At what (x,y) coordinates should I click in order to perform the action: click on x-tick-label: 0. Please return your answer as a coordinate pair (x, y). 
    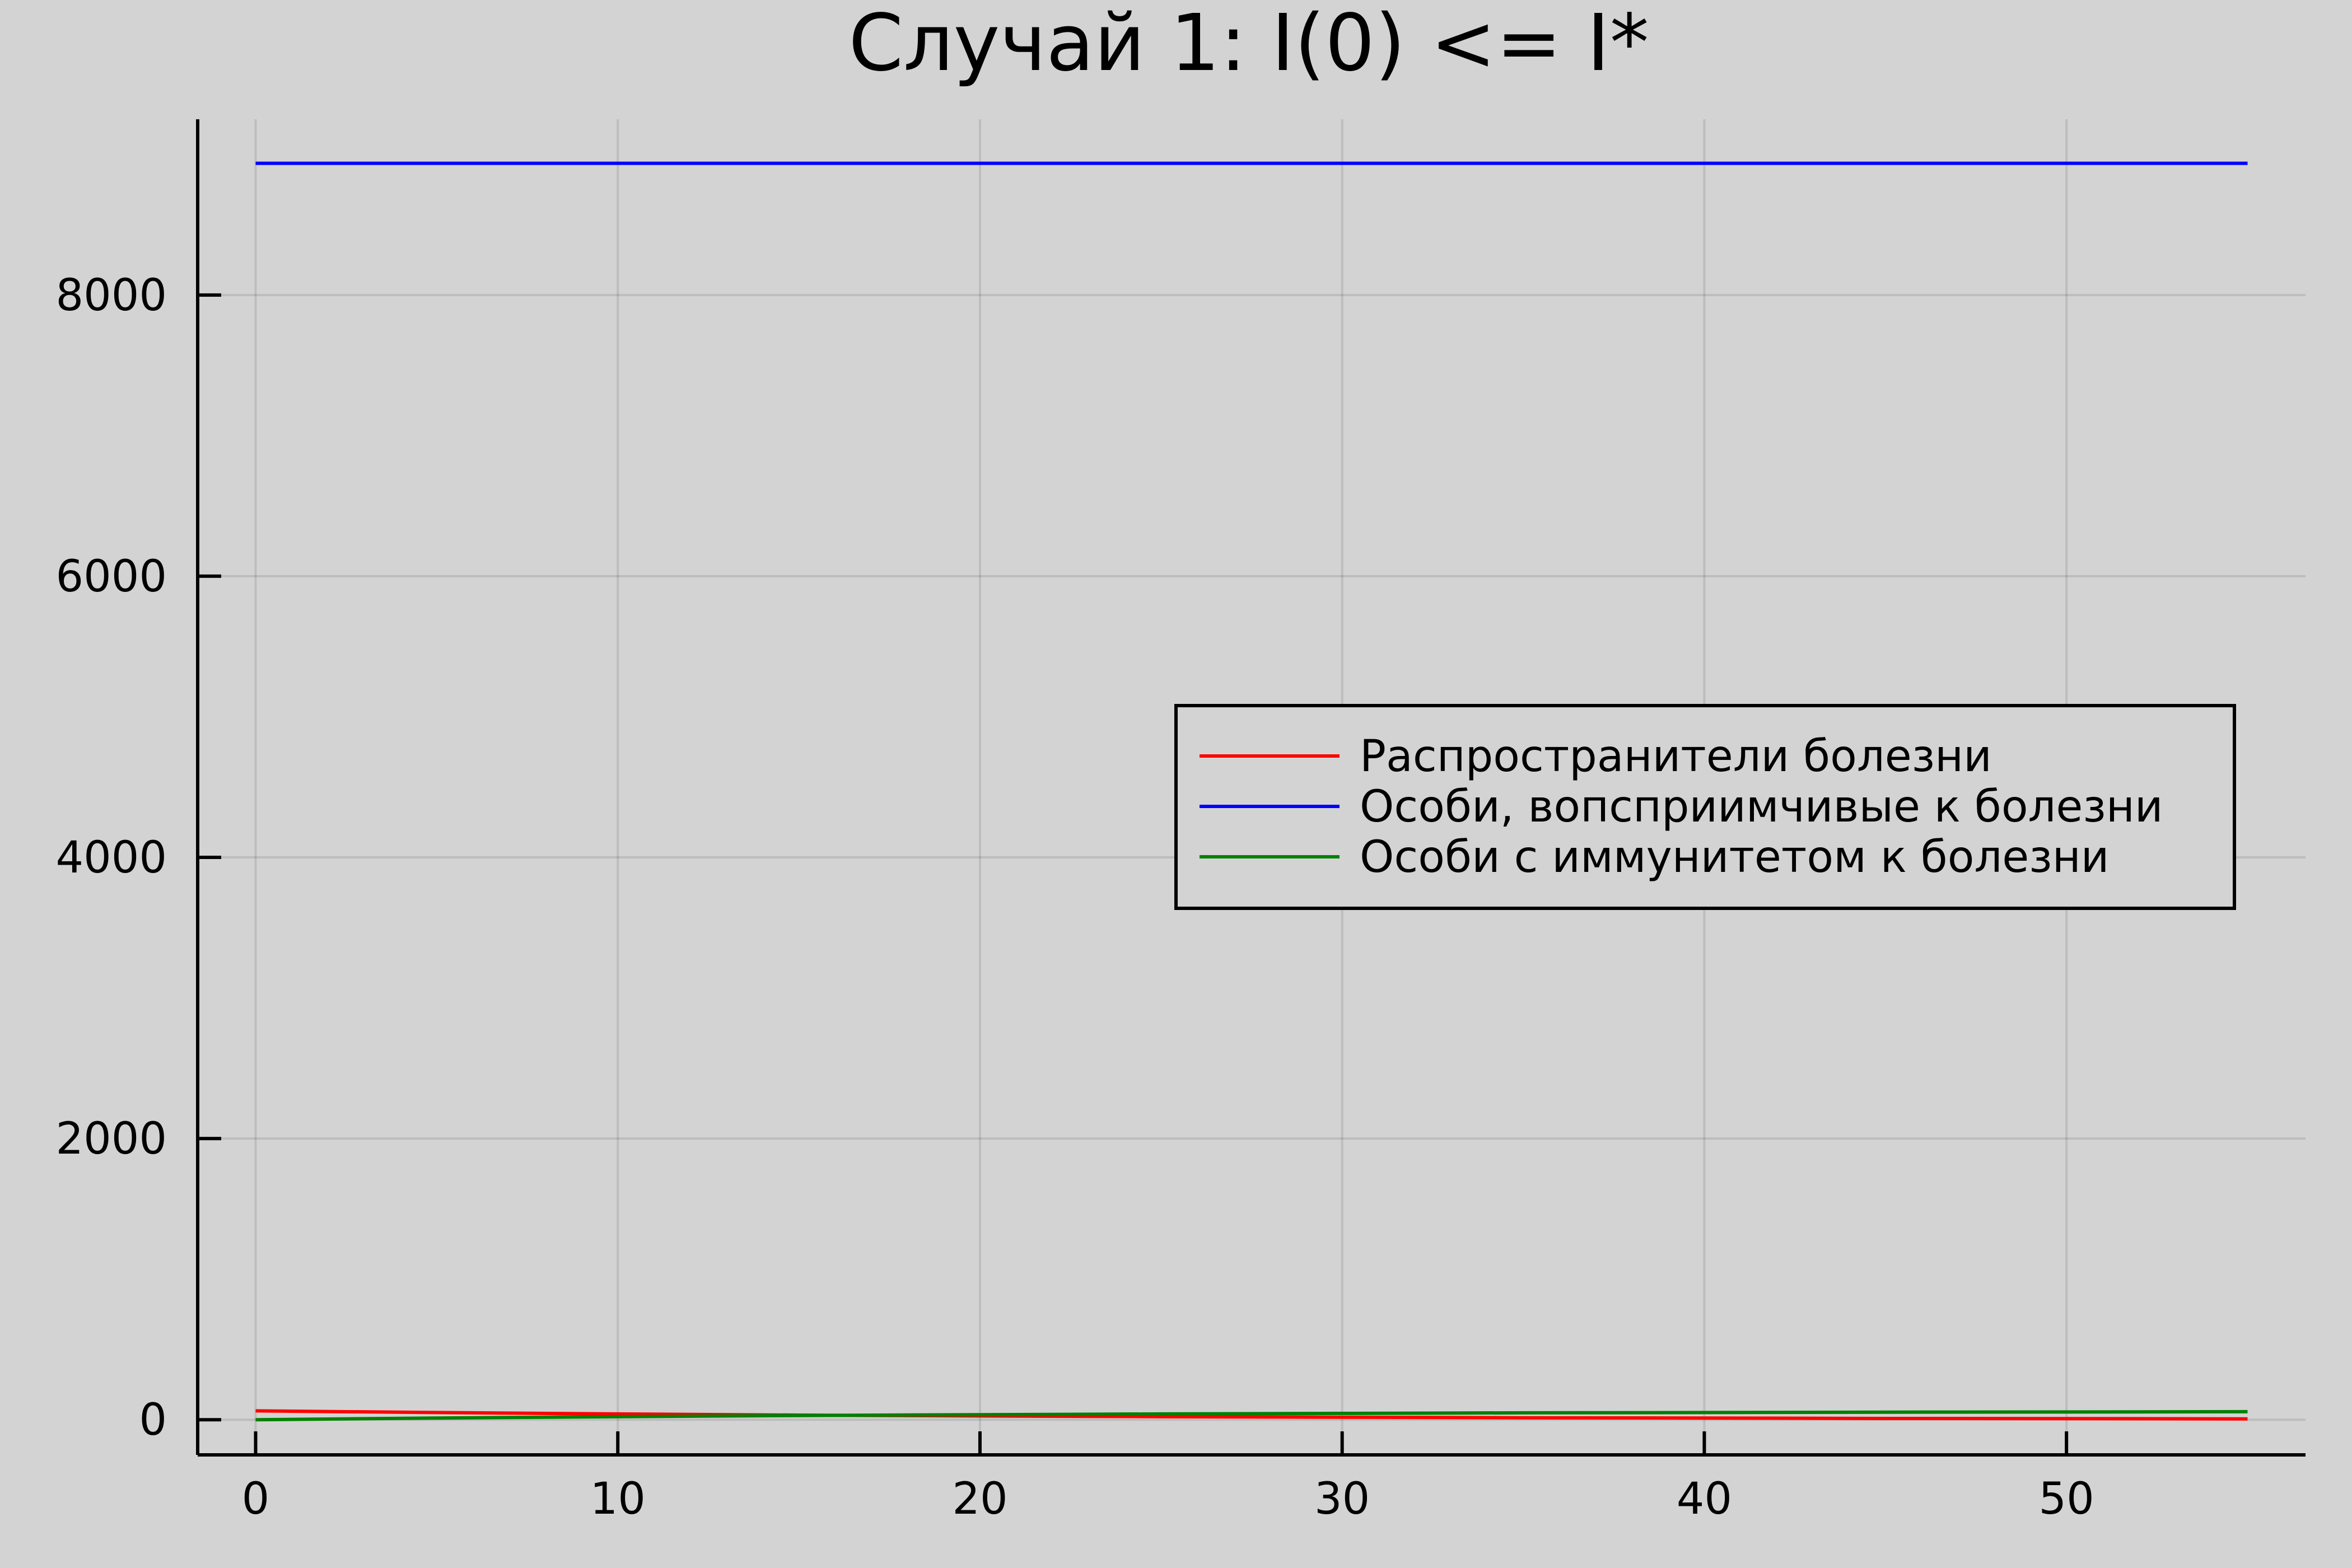
    Looking at the image, I should click on (256, 1499).